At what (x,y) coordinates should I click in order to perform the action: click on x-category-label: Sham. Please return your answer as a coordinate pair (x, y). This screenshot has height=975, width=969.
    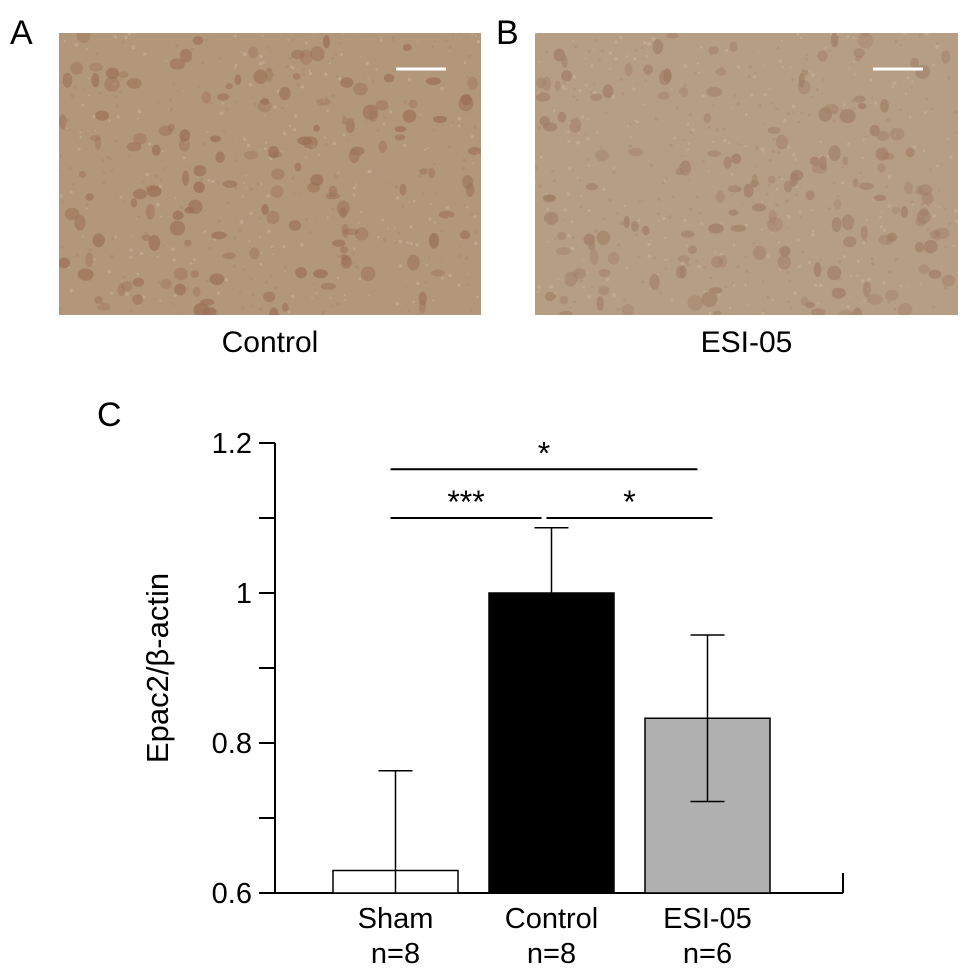
    Looking at the image, I should click on (396, 919).